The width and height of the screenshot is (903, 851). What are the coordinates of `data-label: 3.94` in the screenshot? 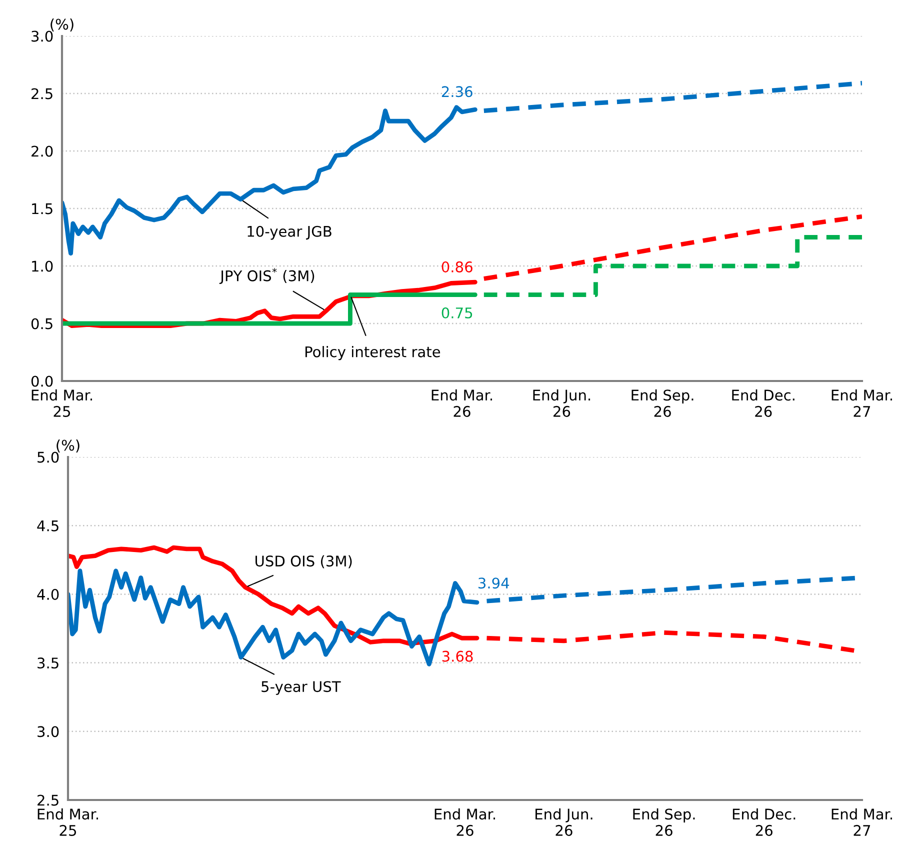 It's located at (494, 583).